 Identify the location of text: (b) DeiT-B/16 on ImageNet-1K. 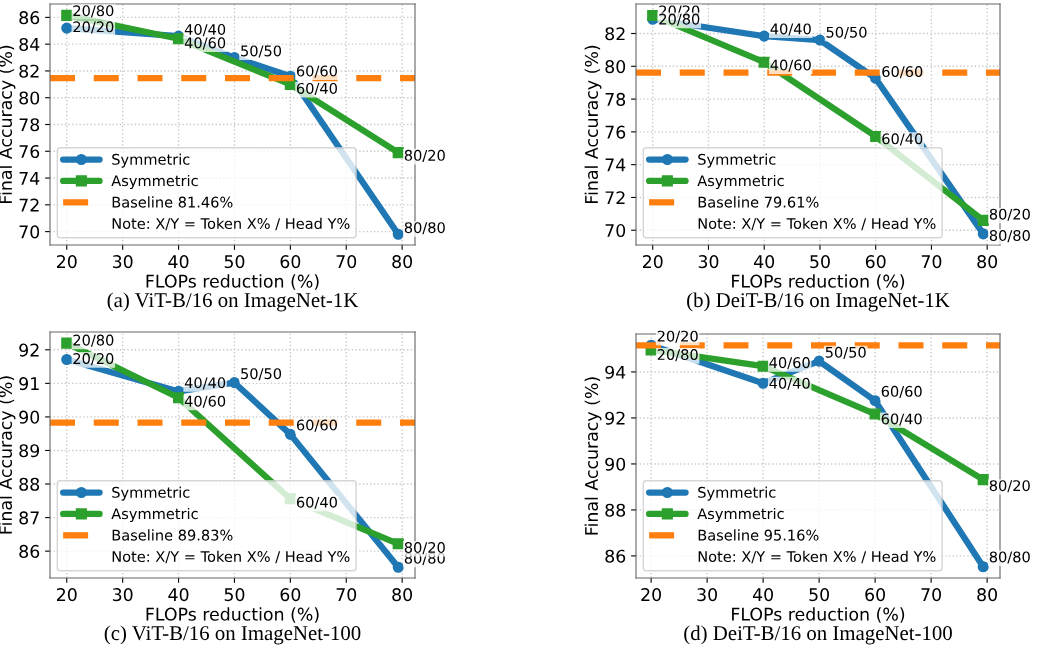
(818, 302).